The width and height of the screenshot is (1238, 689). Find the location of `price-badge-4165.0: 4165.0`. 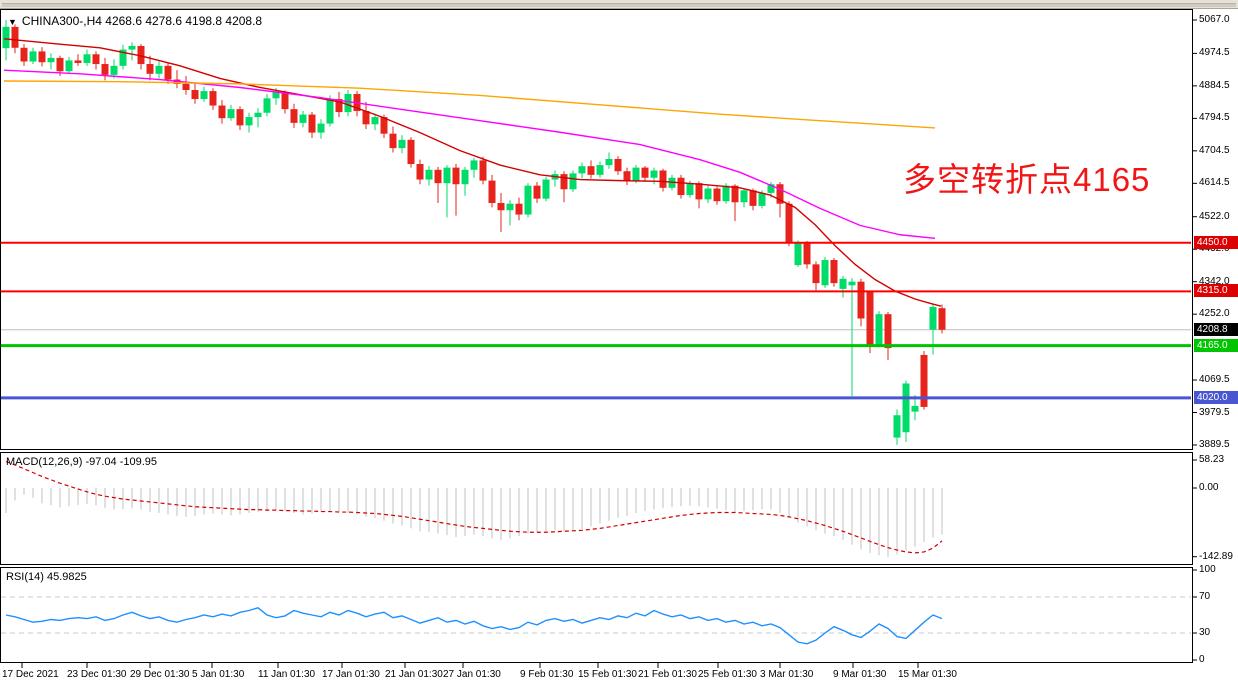

price-badge-4165.0: 4165.0 is located at coordinates (1216, 345).